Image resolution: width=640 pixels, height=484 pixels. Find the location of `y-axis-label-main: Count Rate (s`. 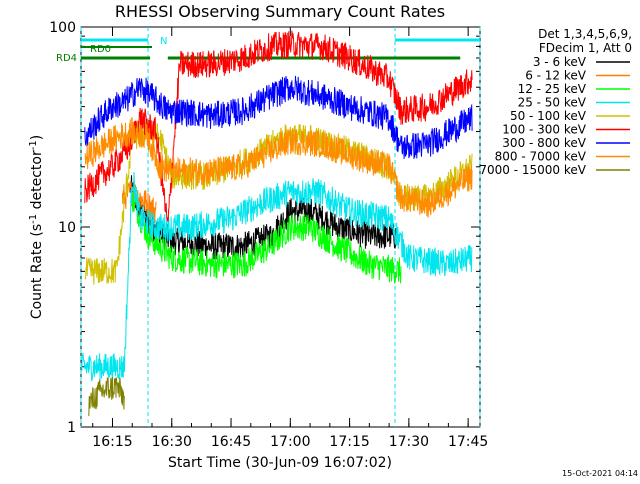

y-axis-label-main: Count Rate (s is located at coordinates (37, 271).